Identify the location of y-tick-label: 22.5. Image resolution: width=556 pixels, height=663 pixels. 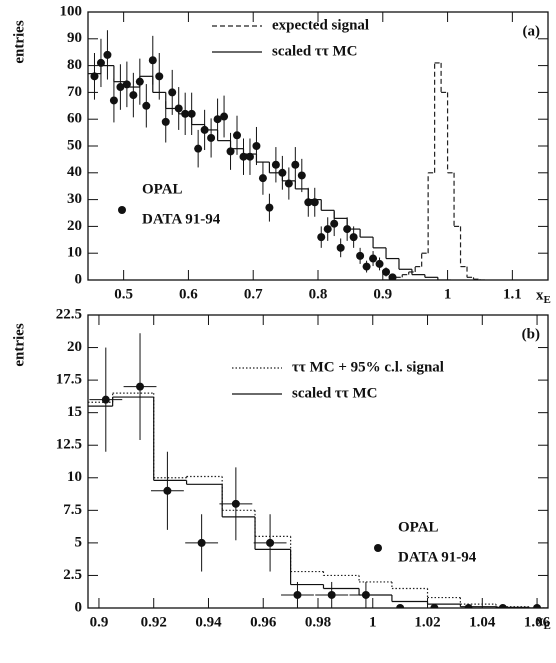
(69, 314).